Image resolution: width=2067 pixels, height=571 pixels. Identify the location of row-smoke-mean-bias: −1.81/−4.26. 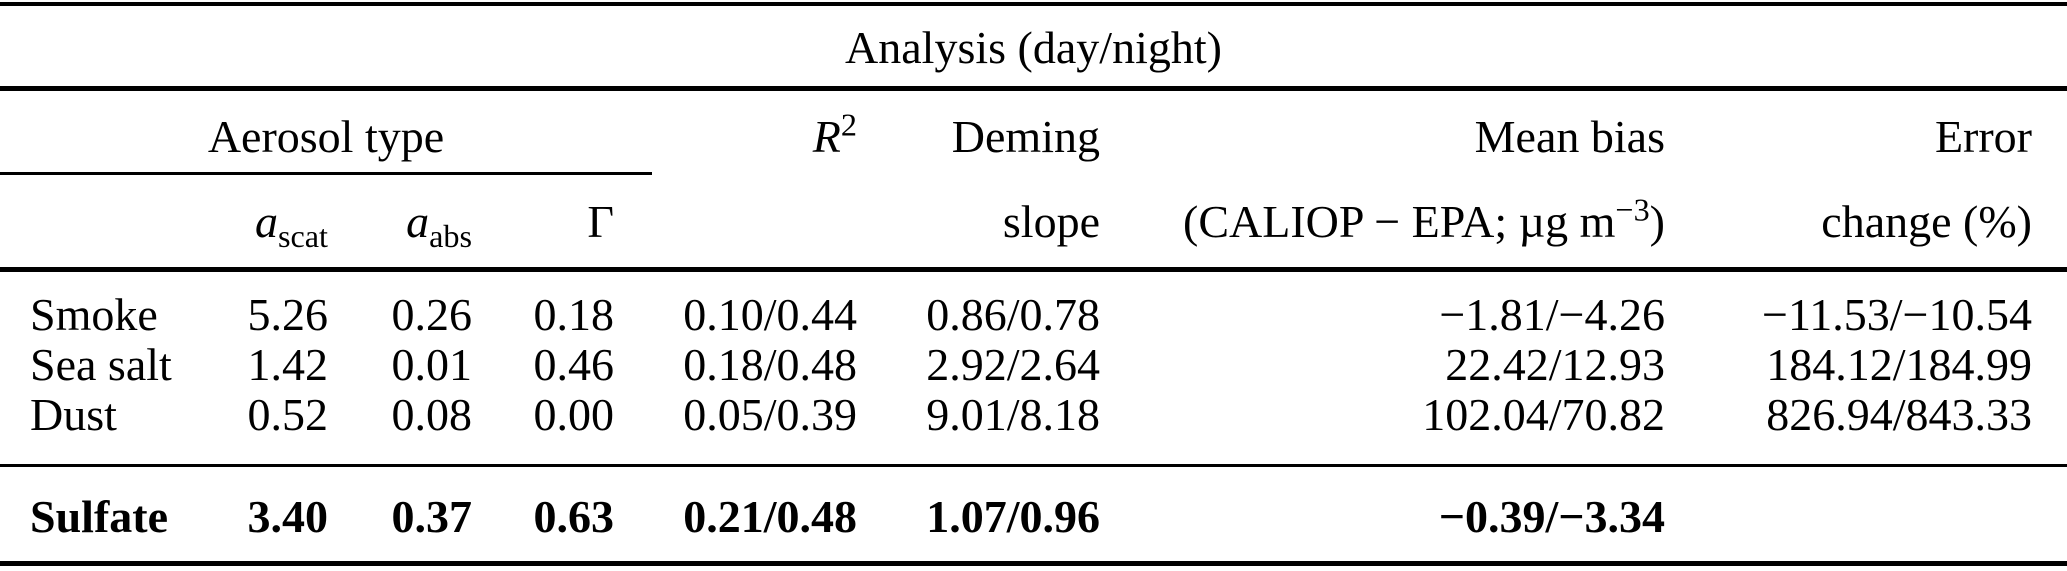
(1552, 314).